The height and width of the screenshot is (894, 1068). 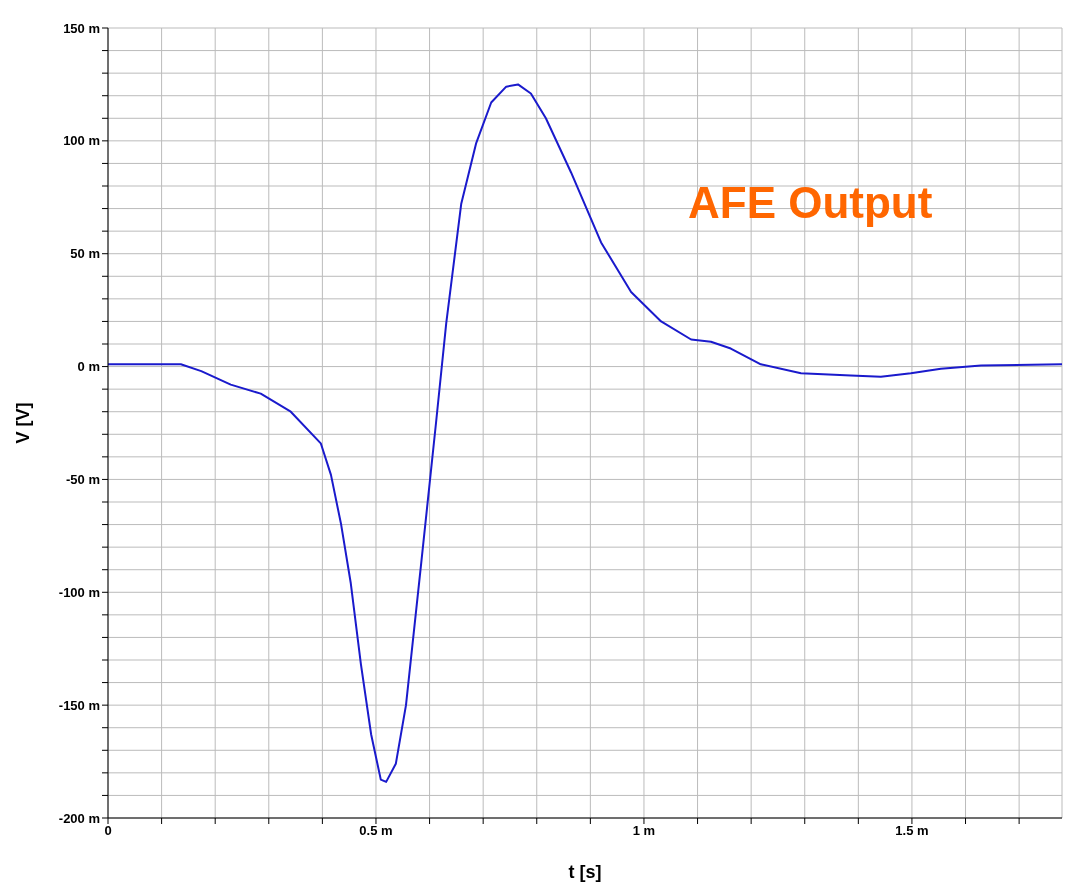 I want to click on y-tick-label: -50 m, so click(x=83, y=480).